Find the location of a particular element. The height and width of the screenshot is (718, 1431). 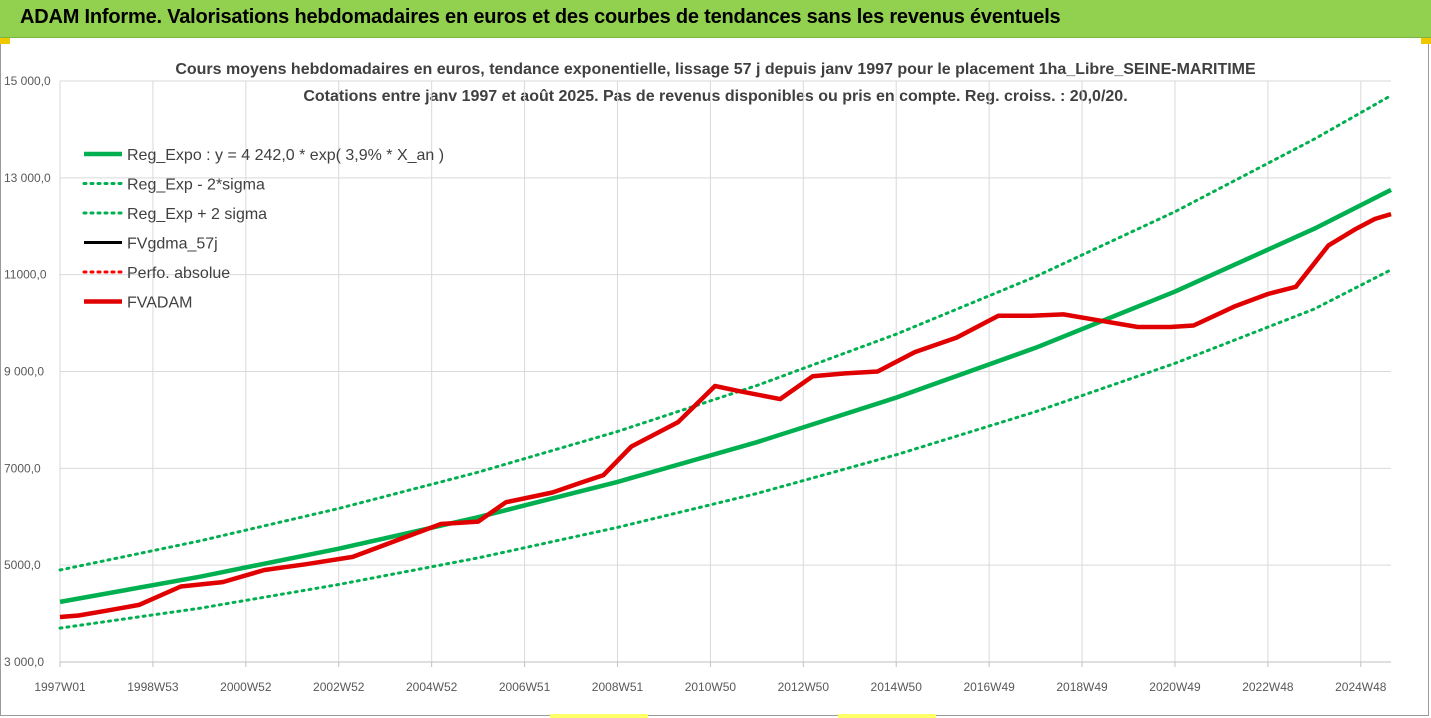

corner-marker-left is located at coordinates (5, 41).